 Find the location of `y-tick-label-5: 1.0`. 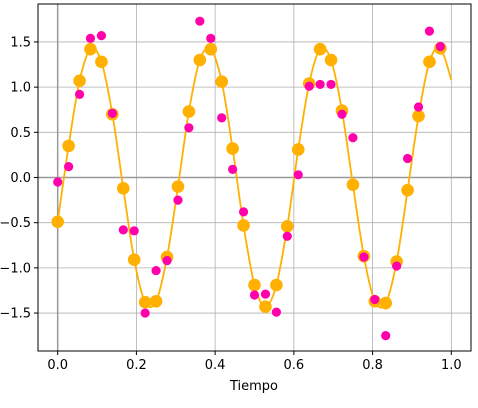

y-tick-label-5: 1.0 is located at coordinates (20, 88).